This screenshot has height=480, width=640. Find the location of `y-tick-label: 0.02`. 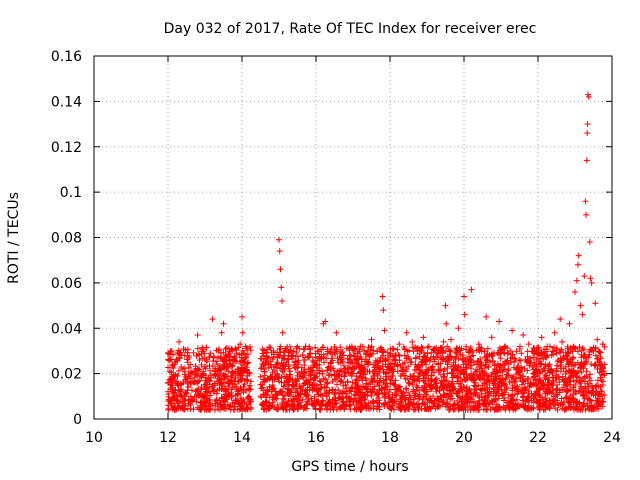

y-tick-label: 0.02 is located at coordinates (66, 375).